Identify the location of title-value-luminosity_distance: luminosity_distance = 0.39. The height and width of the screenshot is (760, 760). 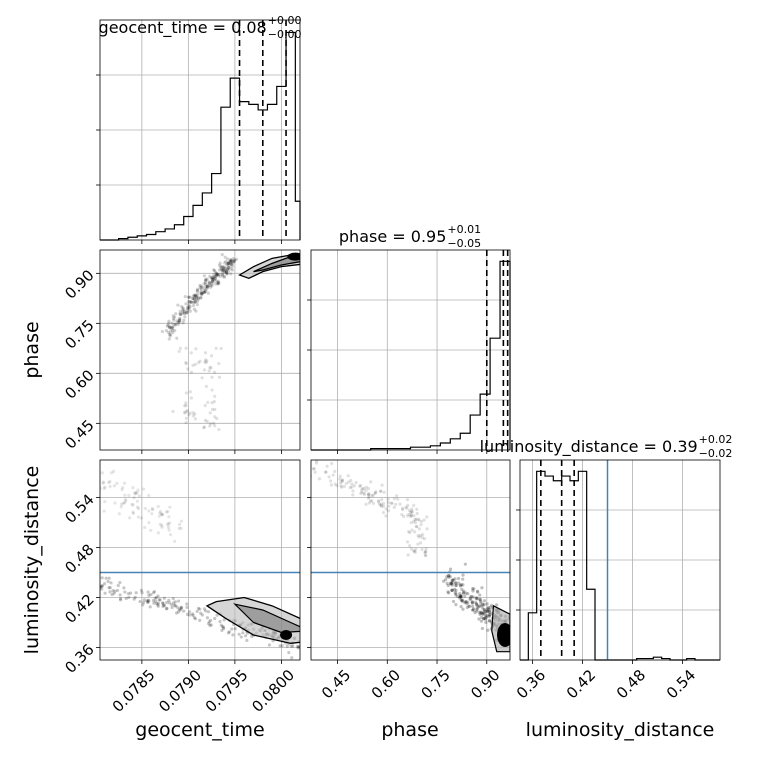
(589, 447).